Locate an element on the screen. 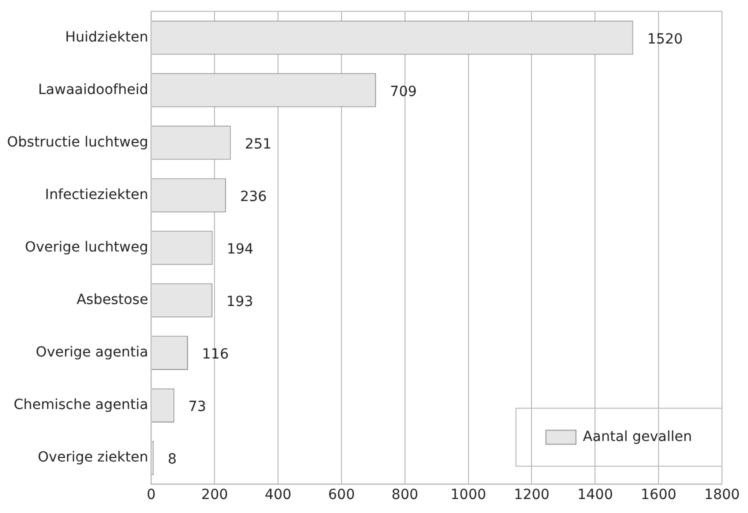  data-label: 73 is located at coordinates (197, 407).